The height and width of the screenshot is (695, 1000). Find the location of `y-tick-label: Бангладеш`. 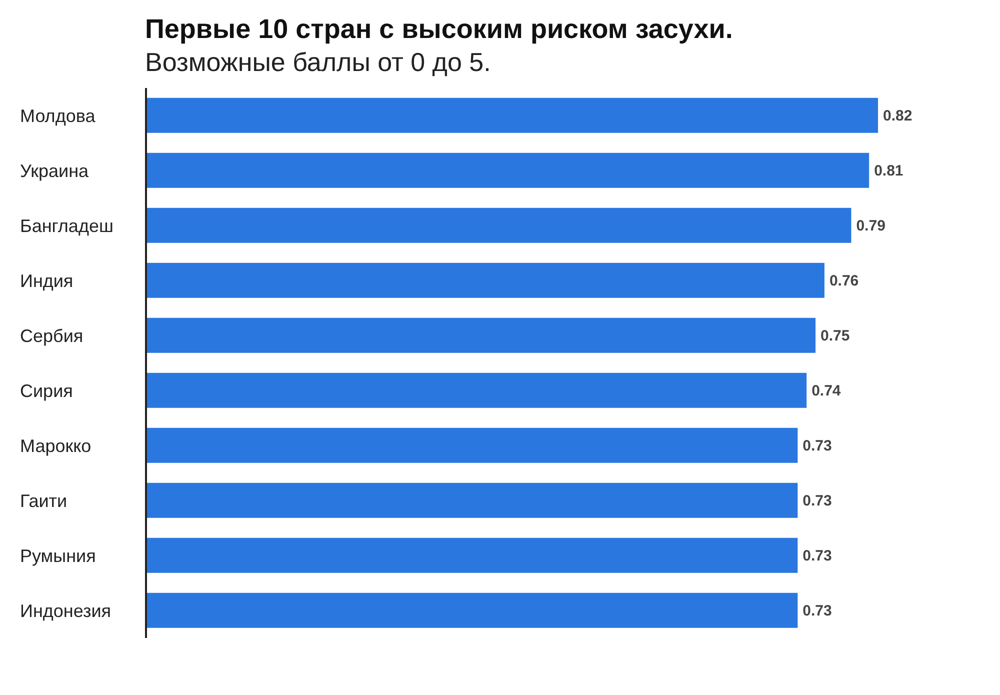

y-tick-label: Бангладеш is located at coordinates (67, 226).